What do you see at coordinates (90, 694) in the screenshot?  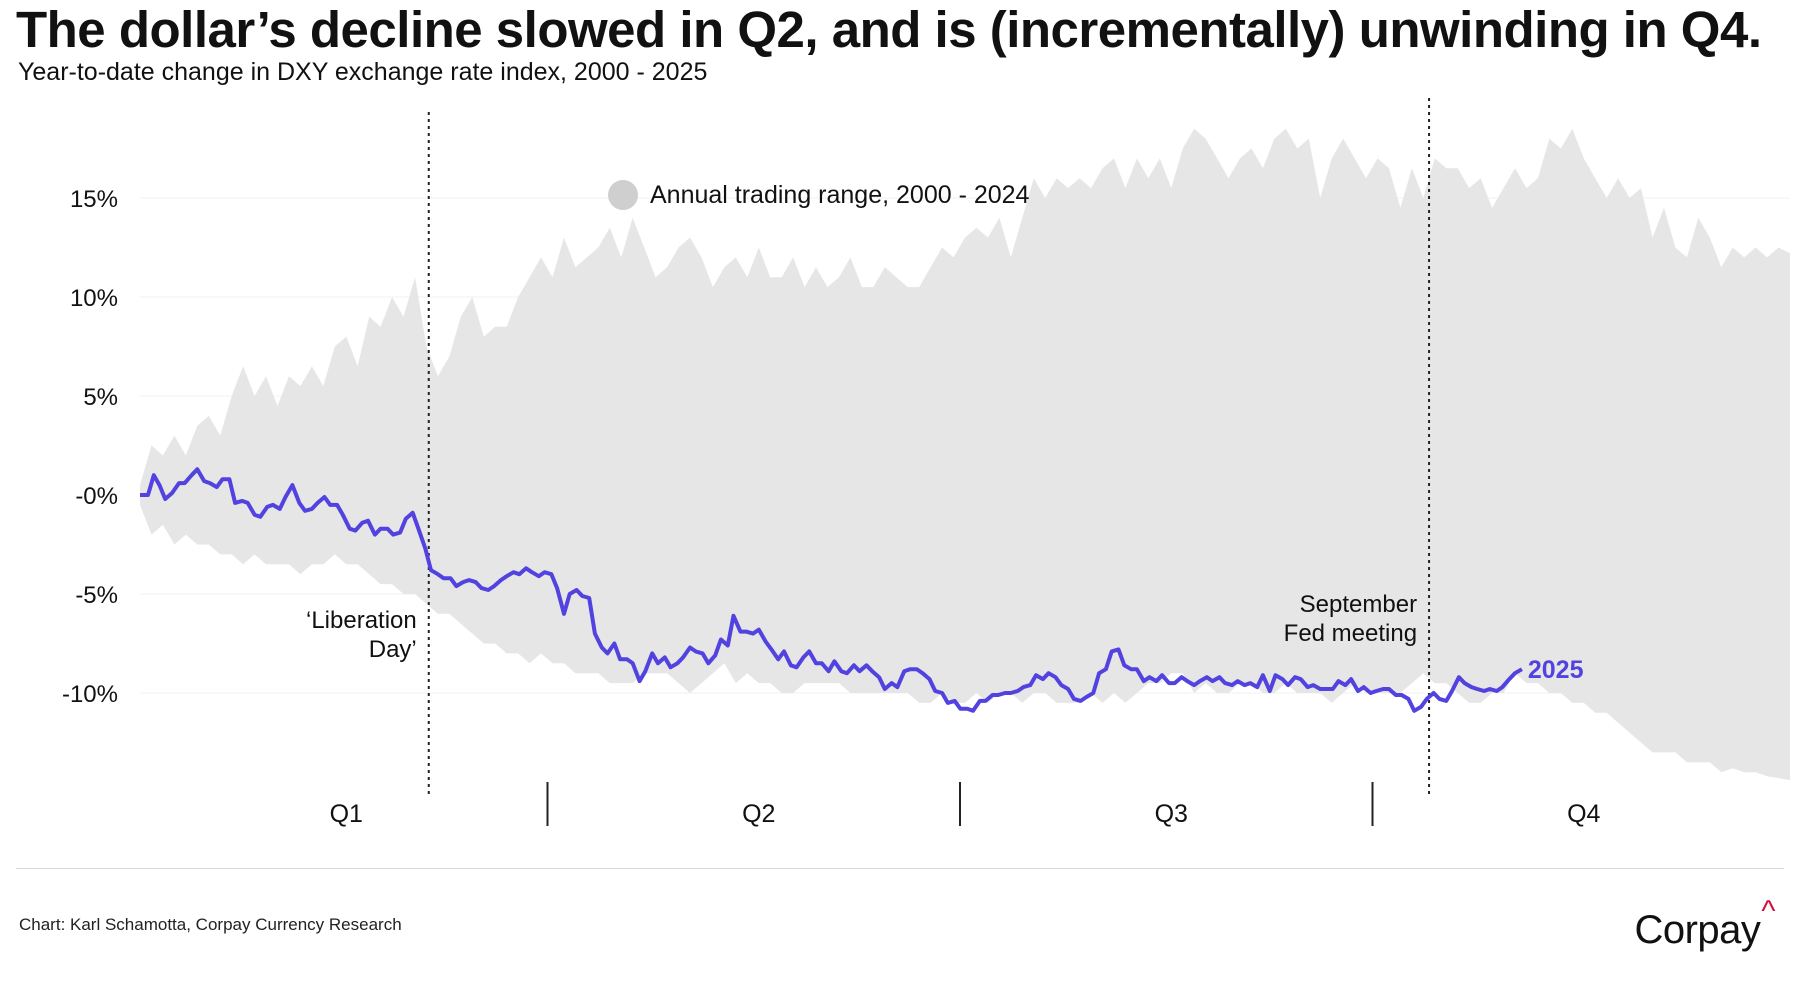 I see `y-tick-label: -10%` at bounding box center [90, 694].